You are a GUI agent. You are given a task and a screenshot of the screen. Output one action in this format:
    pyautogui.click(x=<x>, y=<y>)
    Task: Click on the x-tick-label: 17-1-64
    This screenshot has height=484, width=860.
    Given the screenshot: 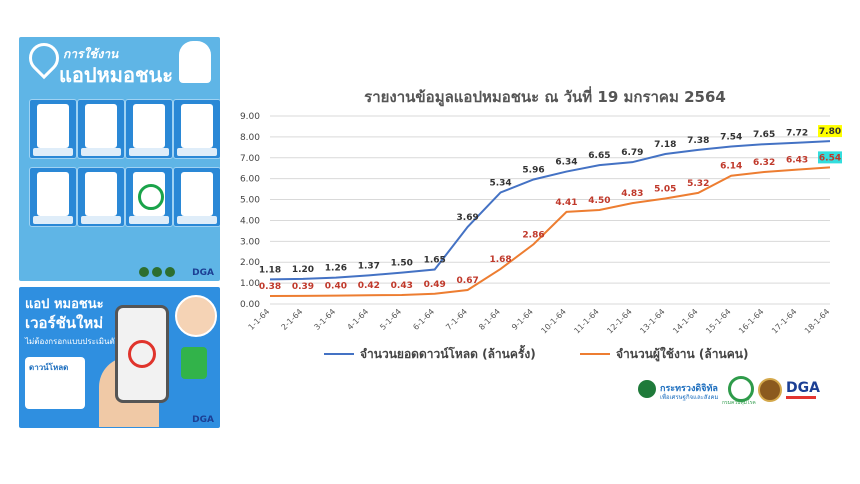 What is the action you would take?
    pyautogui.click(x=784, y=321)
    